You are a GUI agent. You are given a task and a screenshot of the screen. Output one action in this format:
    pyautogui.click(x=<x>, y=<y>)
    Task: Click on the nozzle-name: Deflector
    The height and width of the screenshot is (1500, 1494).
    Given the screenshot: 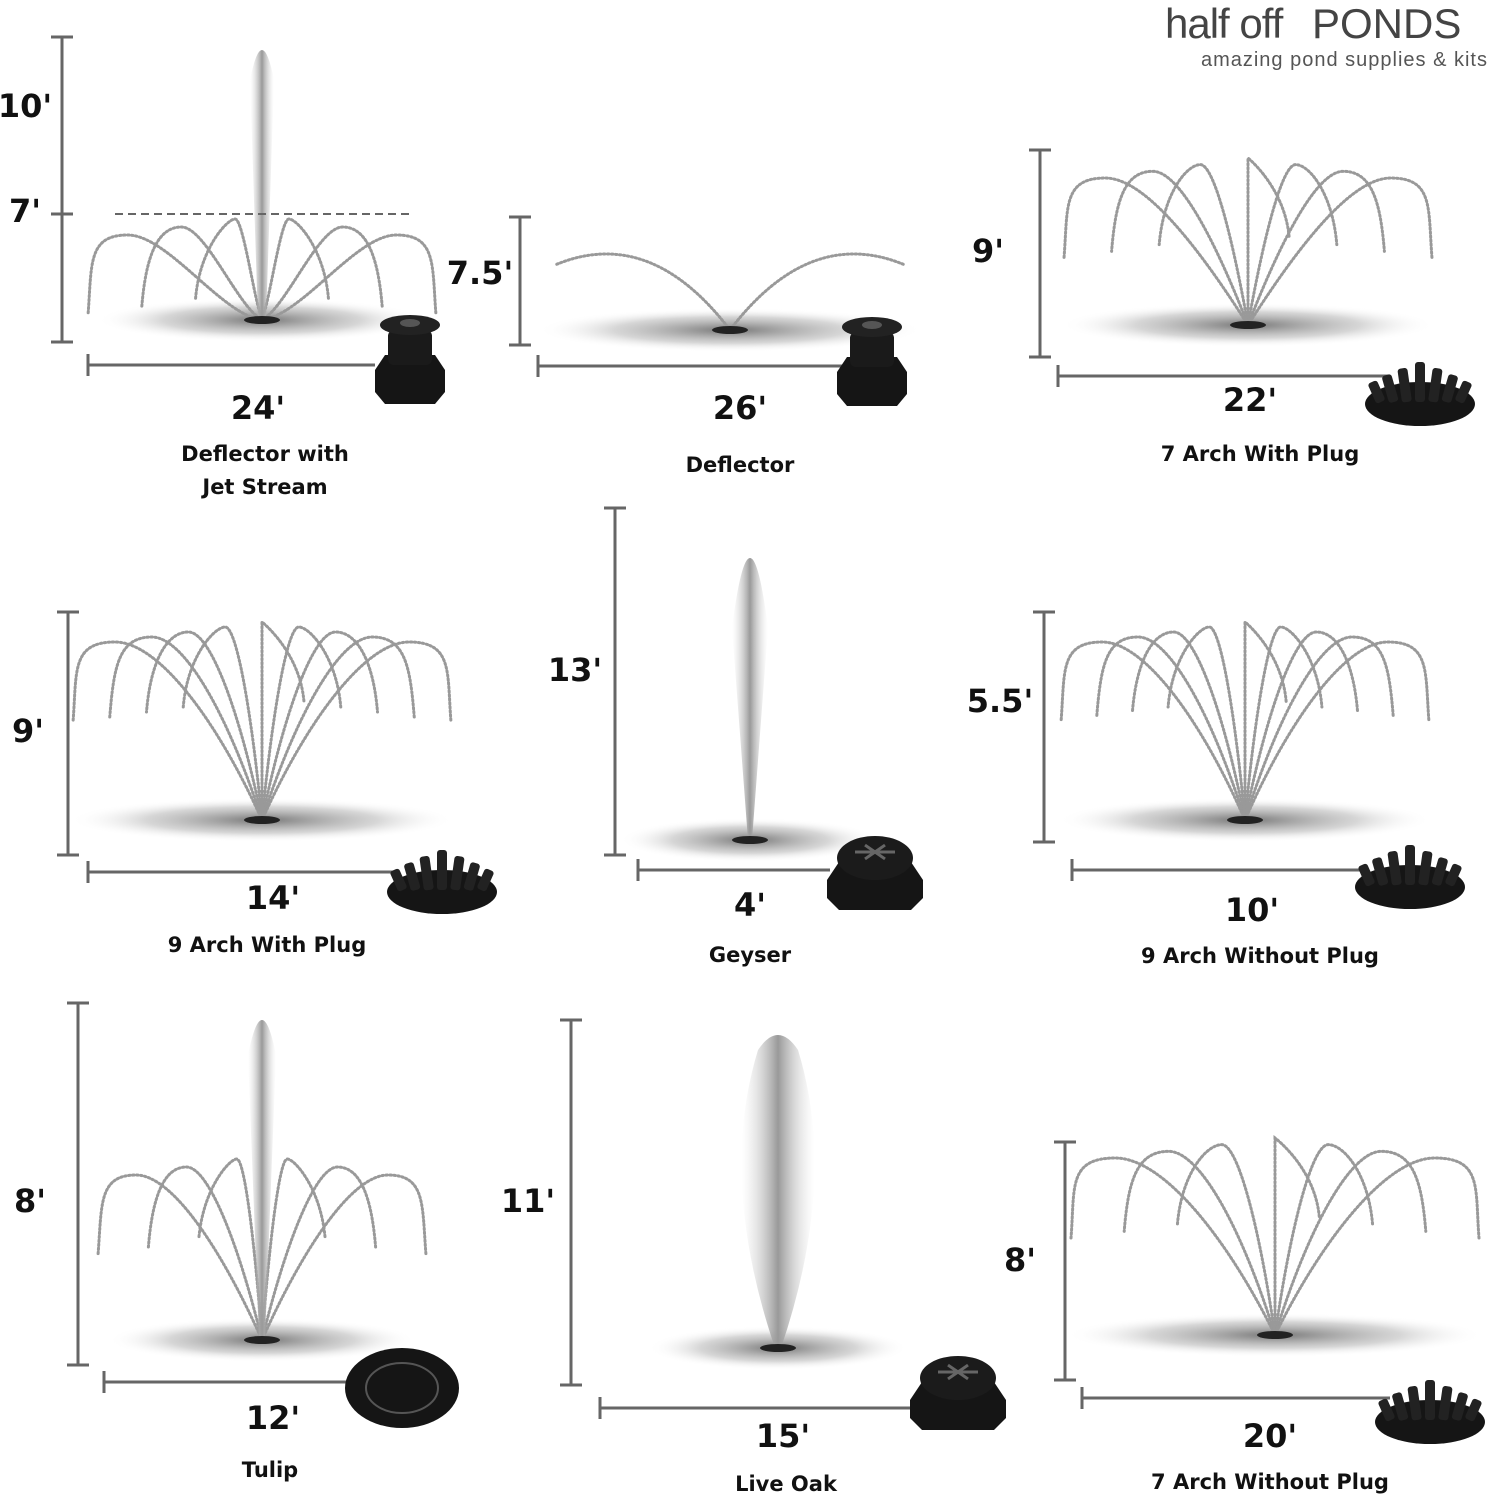 What is the action you would take?
    pyautogui.click(x=740, y=465)
    